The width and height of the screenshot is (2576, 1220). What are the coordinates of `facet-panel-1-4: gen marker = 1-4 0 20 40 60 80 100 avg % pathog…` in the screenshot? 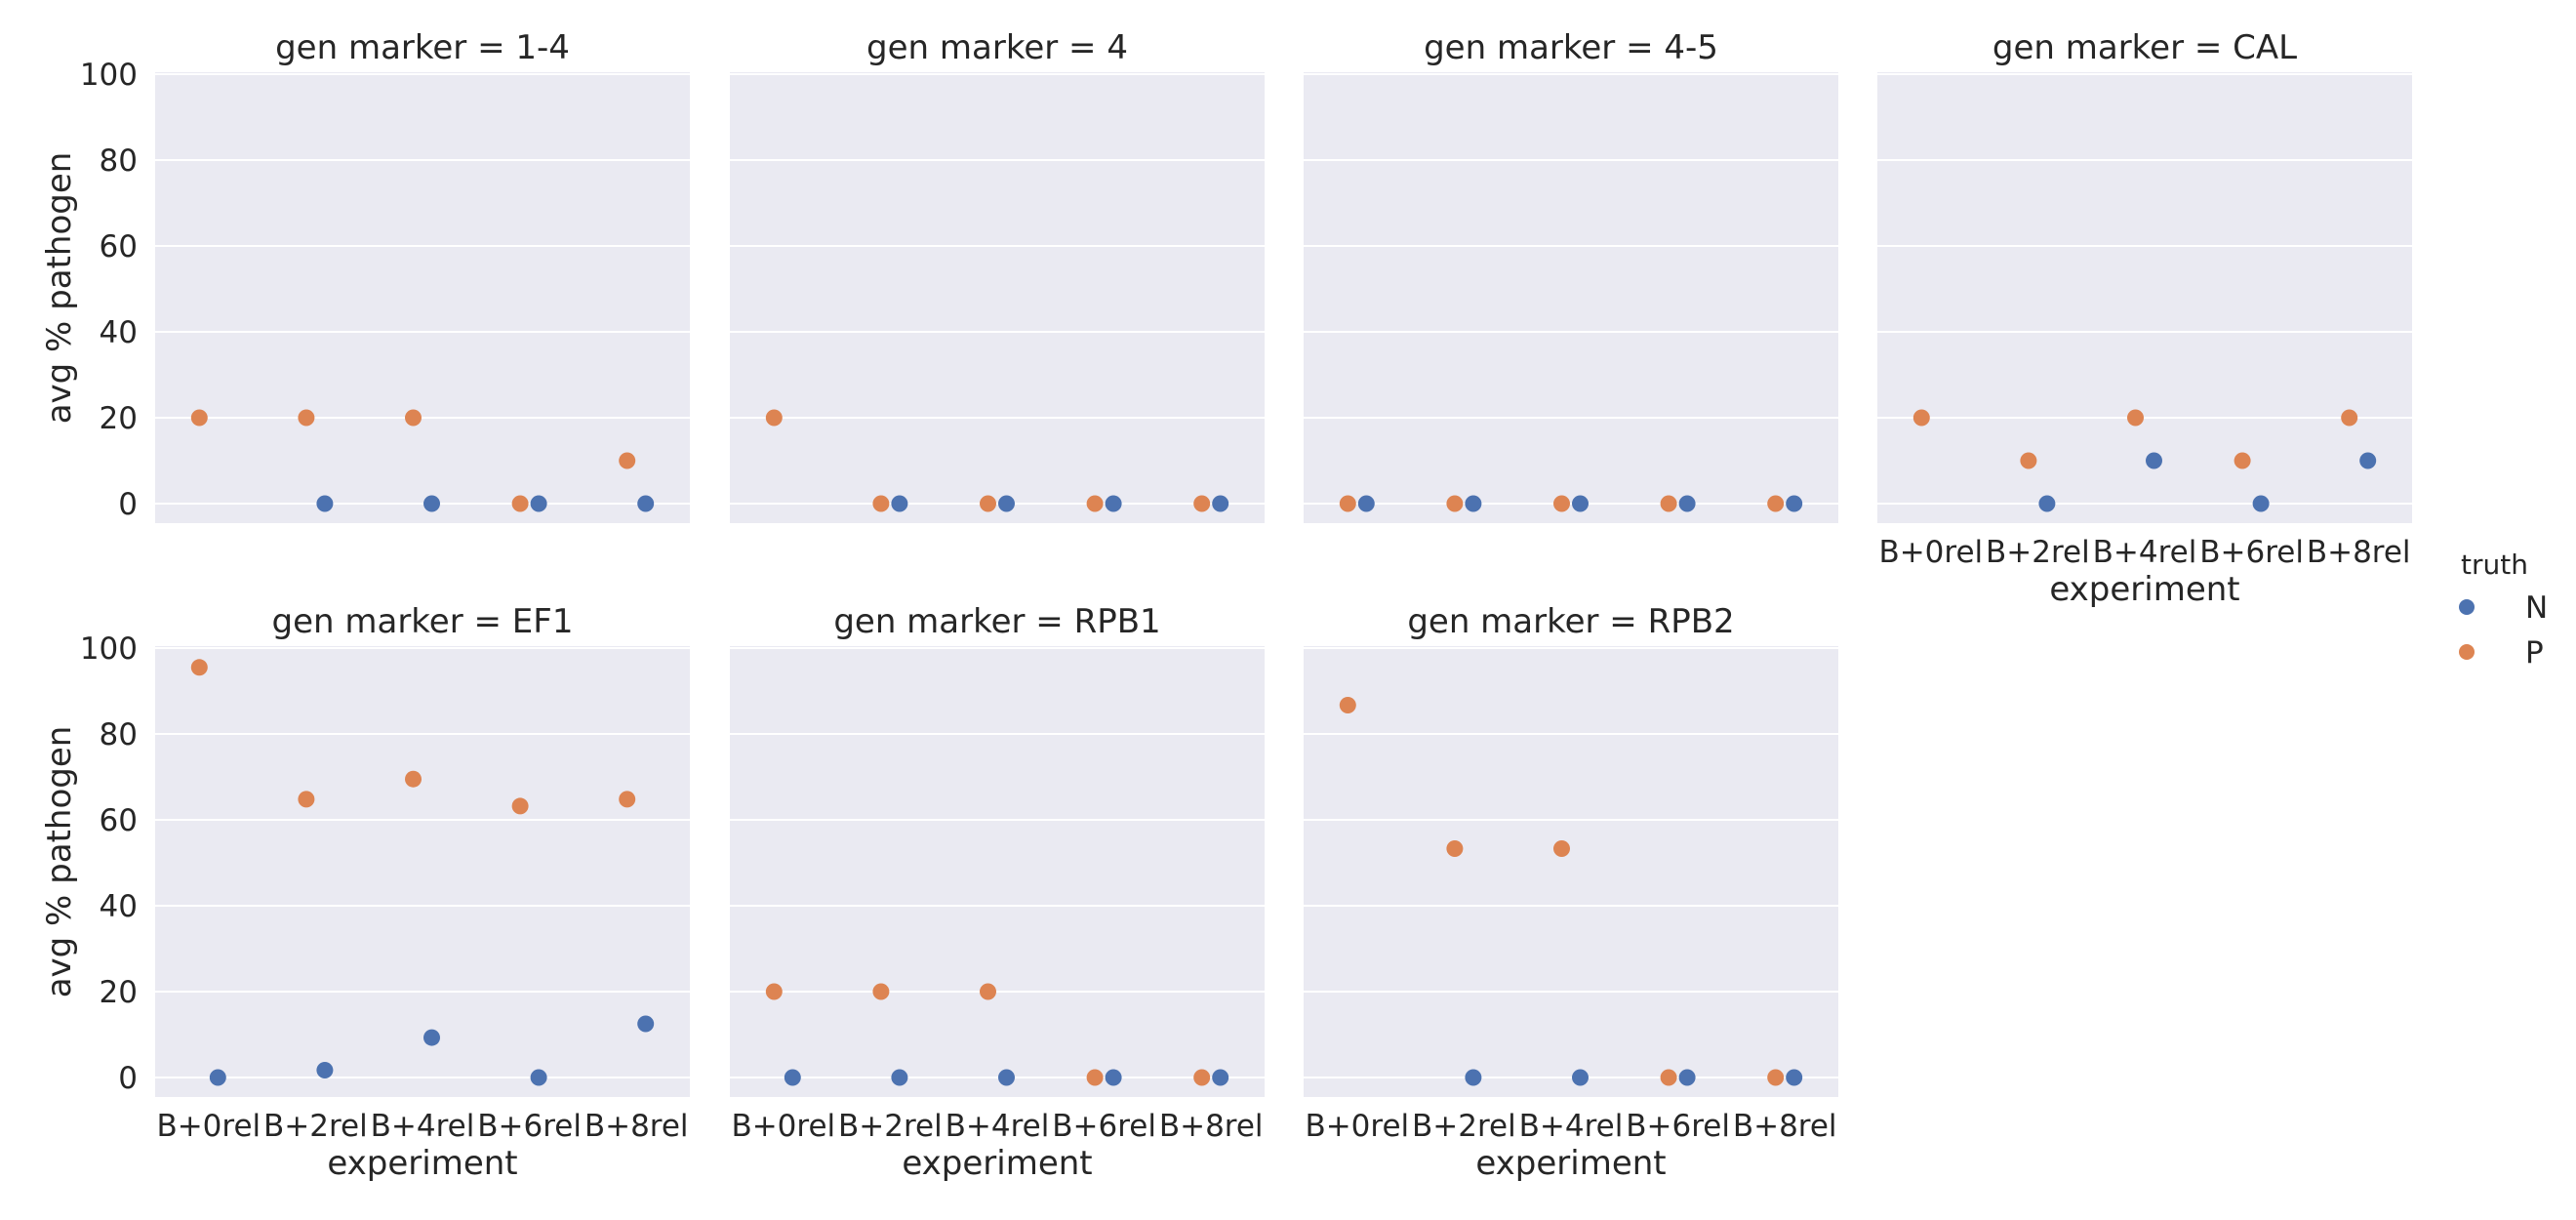 It's located at (365, 275).